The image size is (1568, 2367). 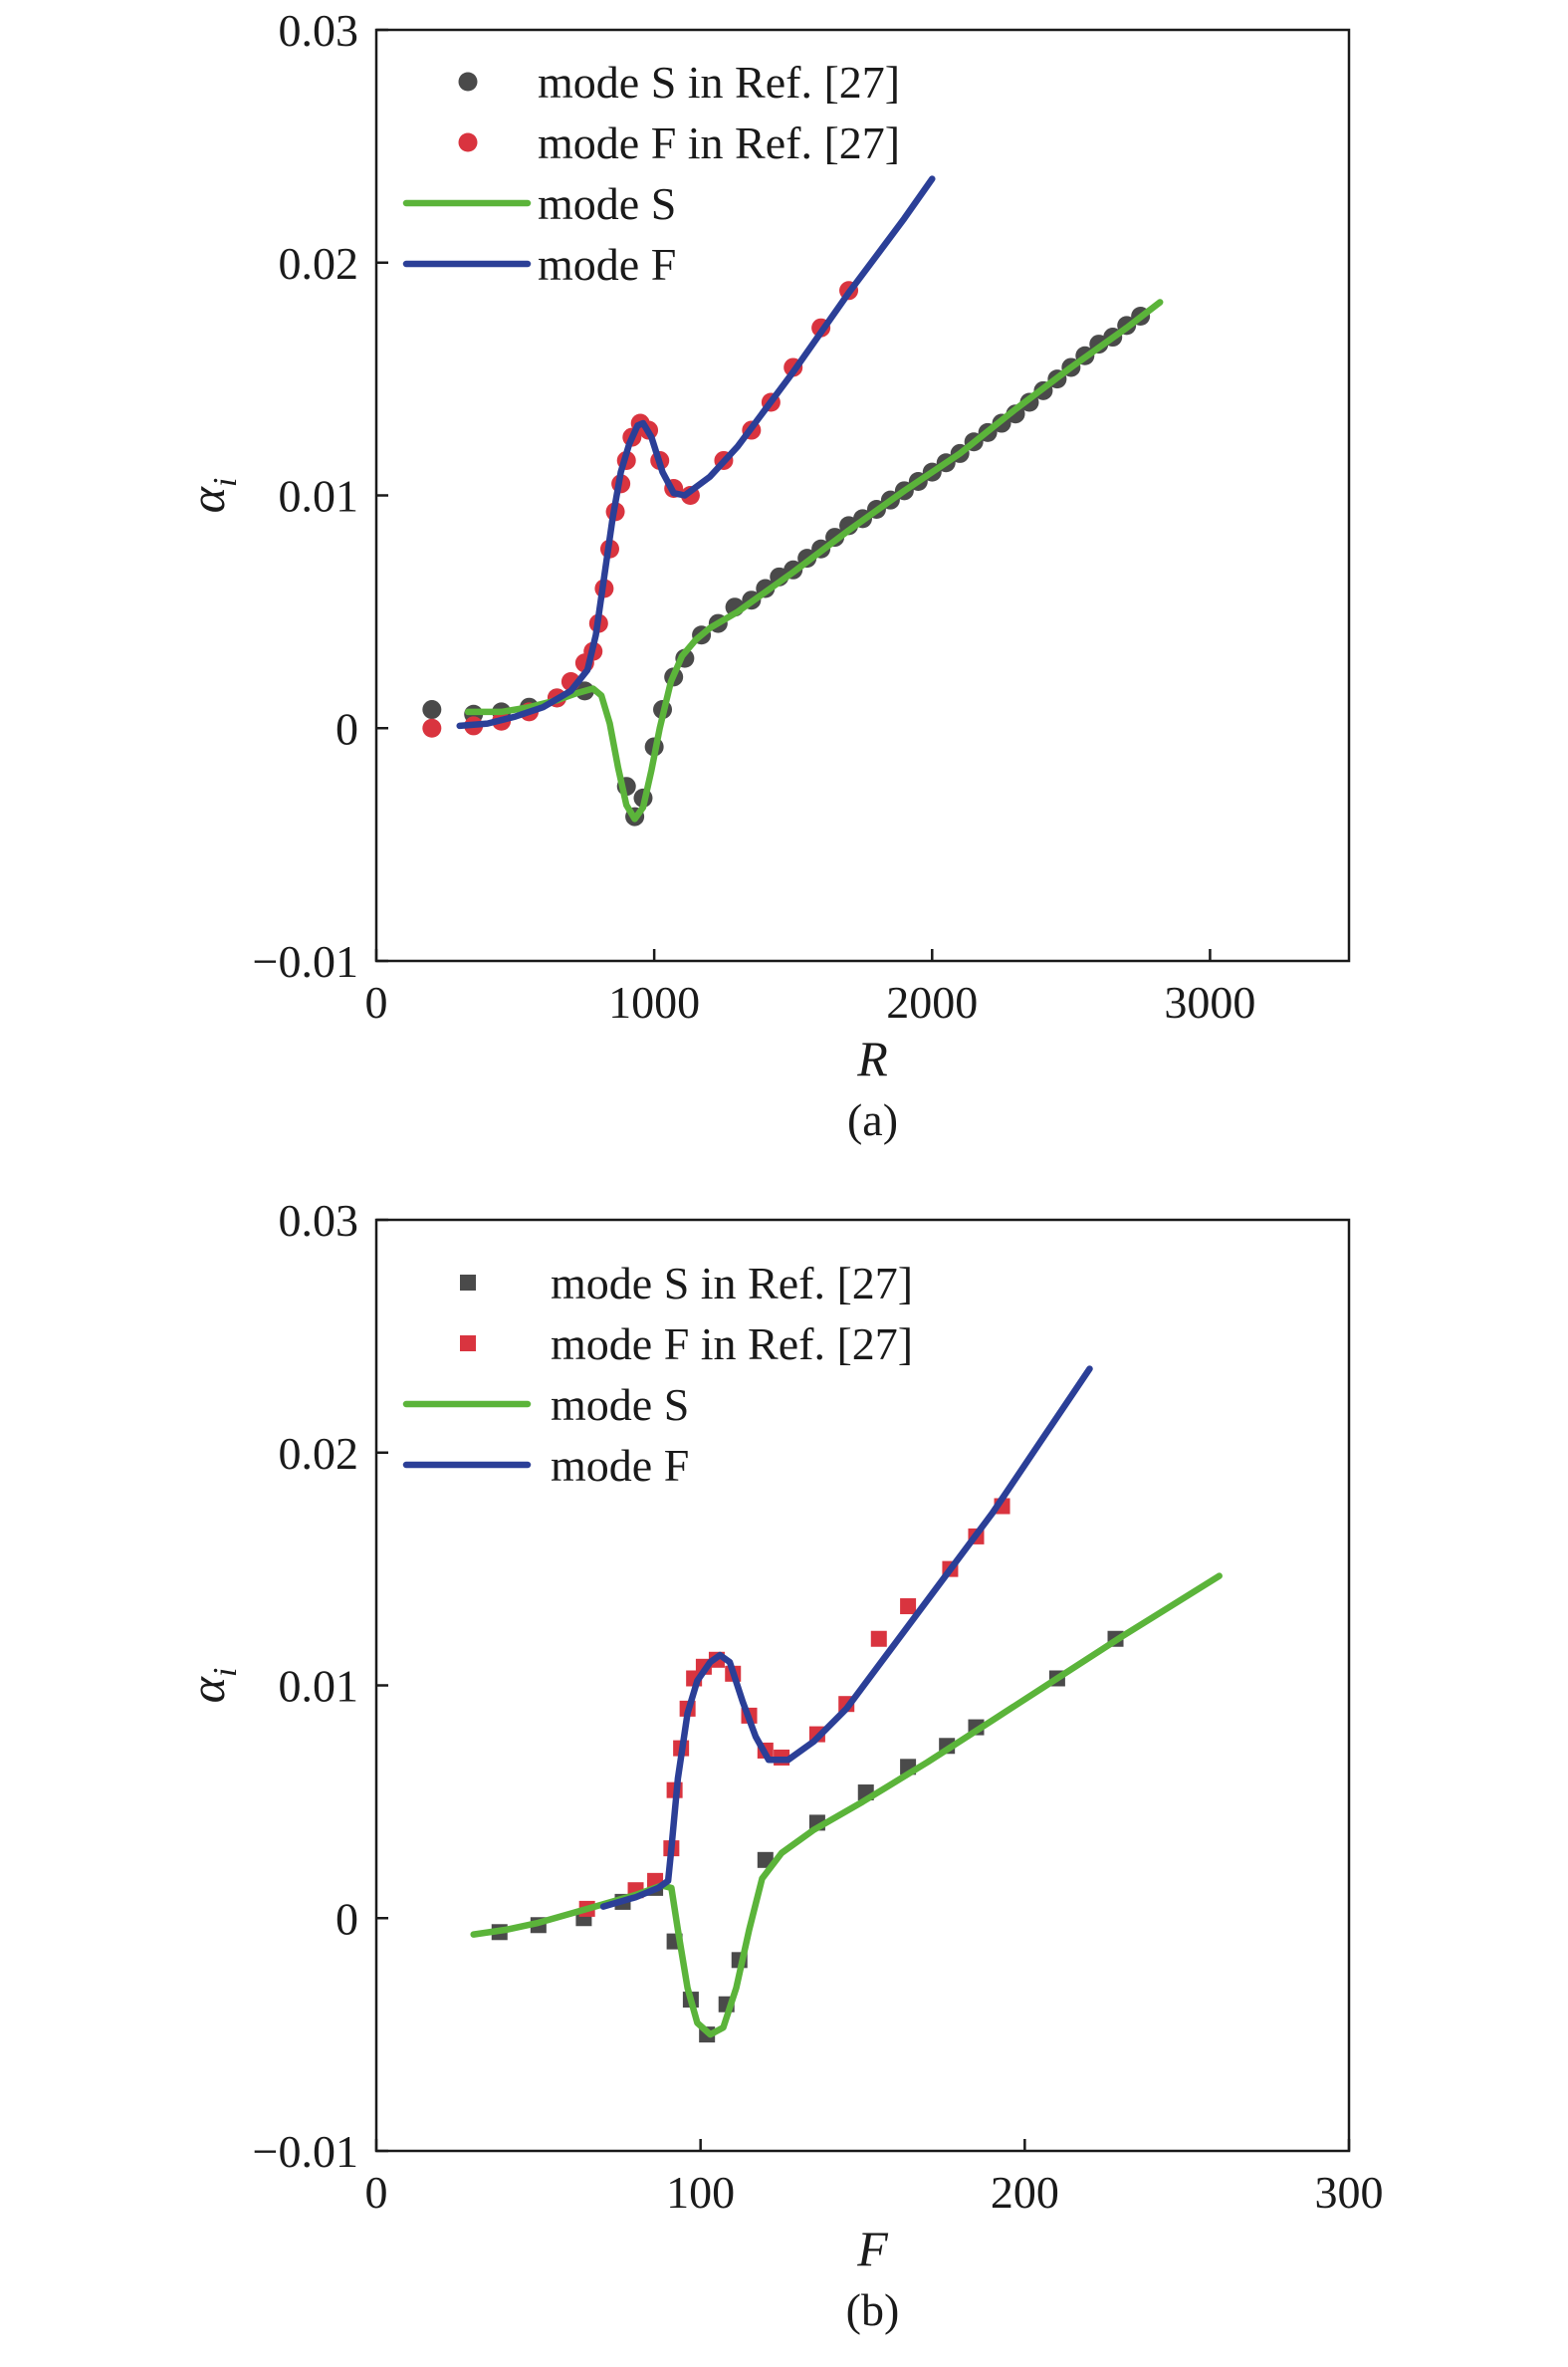 What do you see at coordinates (654, 1003) in the screenshot?
I see `x-tick-label: 1000` at bounding box center [654, 1003].